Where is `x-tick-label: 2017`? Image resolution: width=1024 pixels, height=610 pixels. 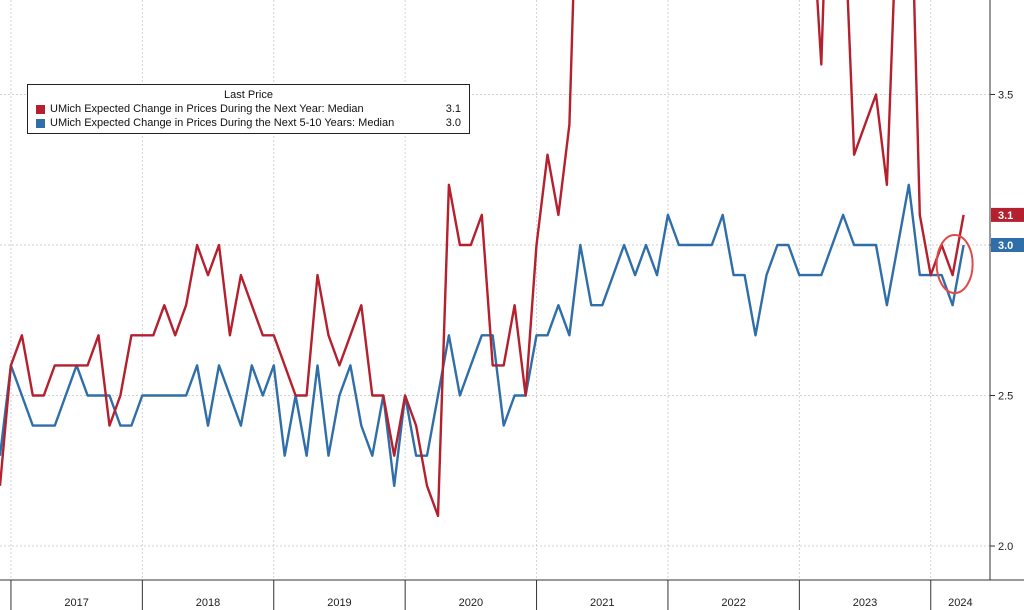 x-tick-label: 2017 is located at coordinates (76, 603).